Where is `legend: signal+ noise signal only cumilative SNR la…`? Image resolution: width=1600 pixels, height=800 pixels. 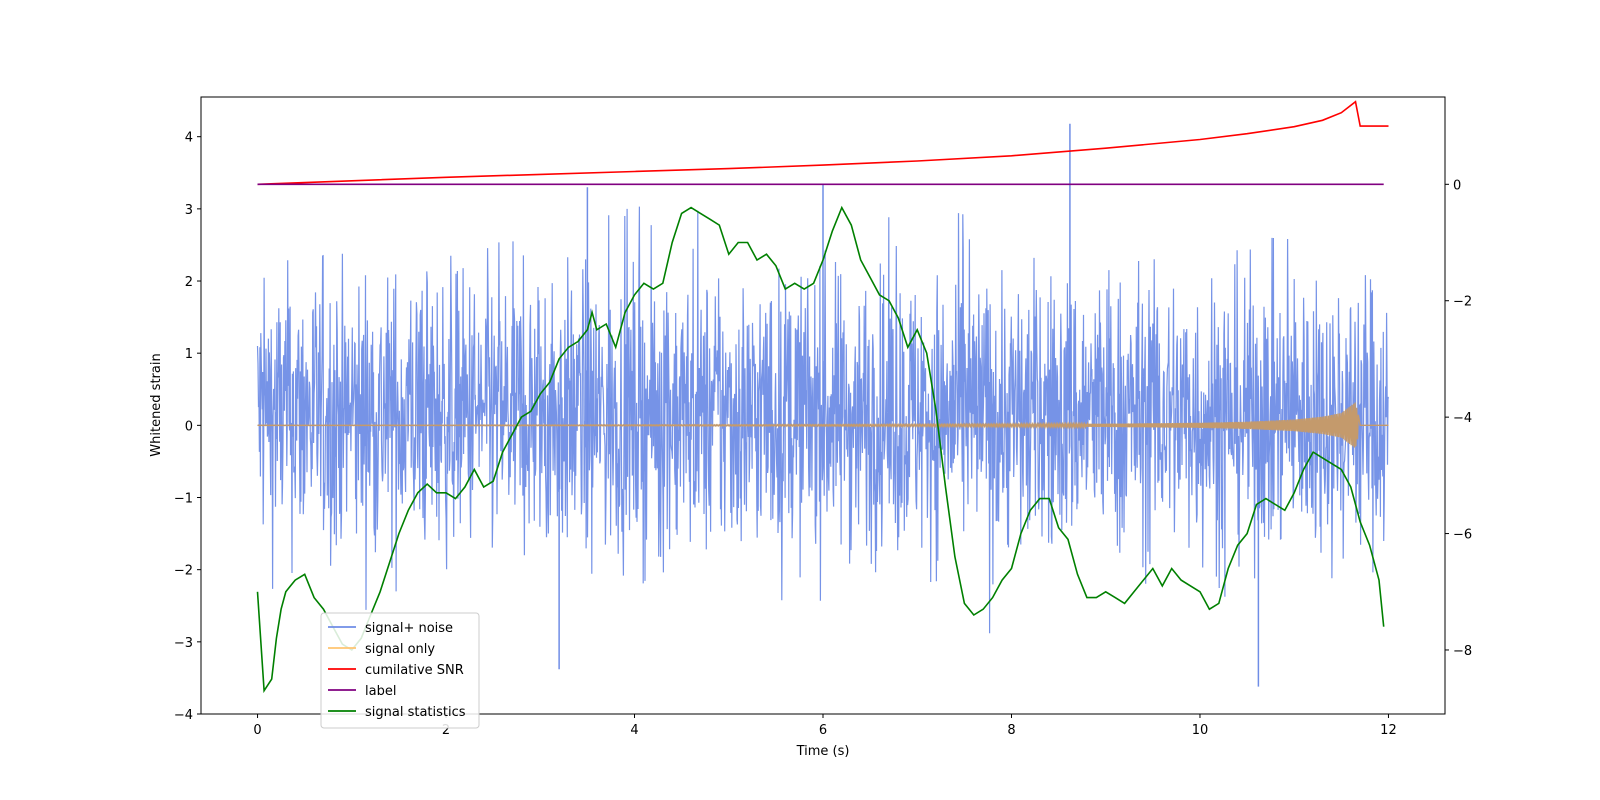
legend: signal+ noise signal only cumilative SNR la… is located at coordinates (400, 670).